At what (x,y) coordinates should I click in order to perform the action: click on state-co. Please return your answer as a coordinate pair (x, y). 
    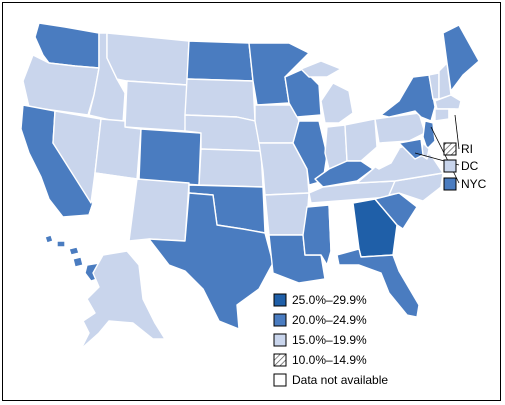
    Looking at the image, I should click on (170, 157).